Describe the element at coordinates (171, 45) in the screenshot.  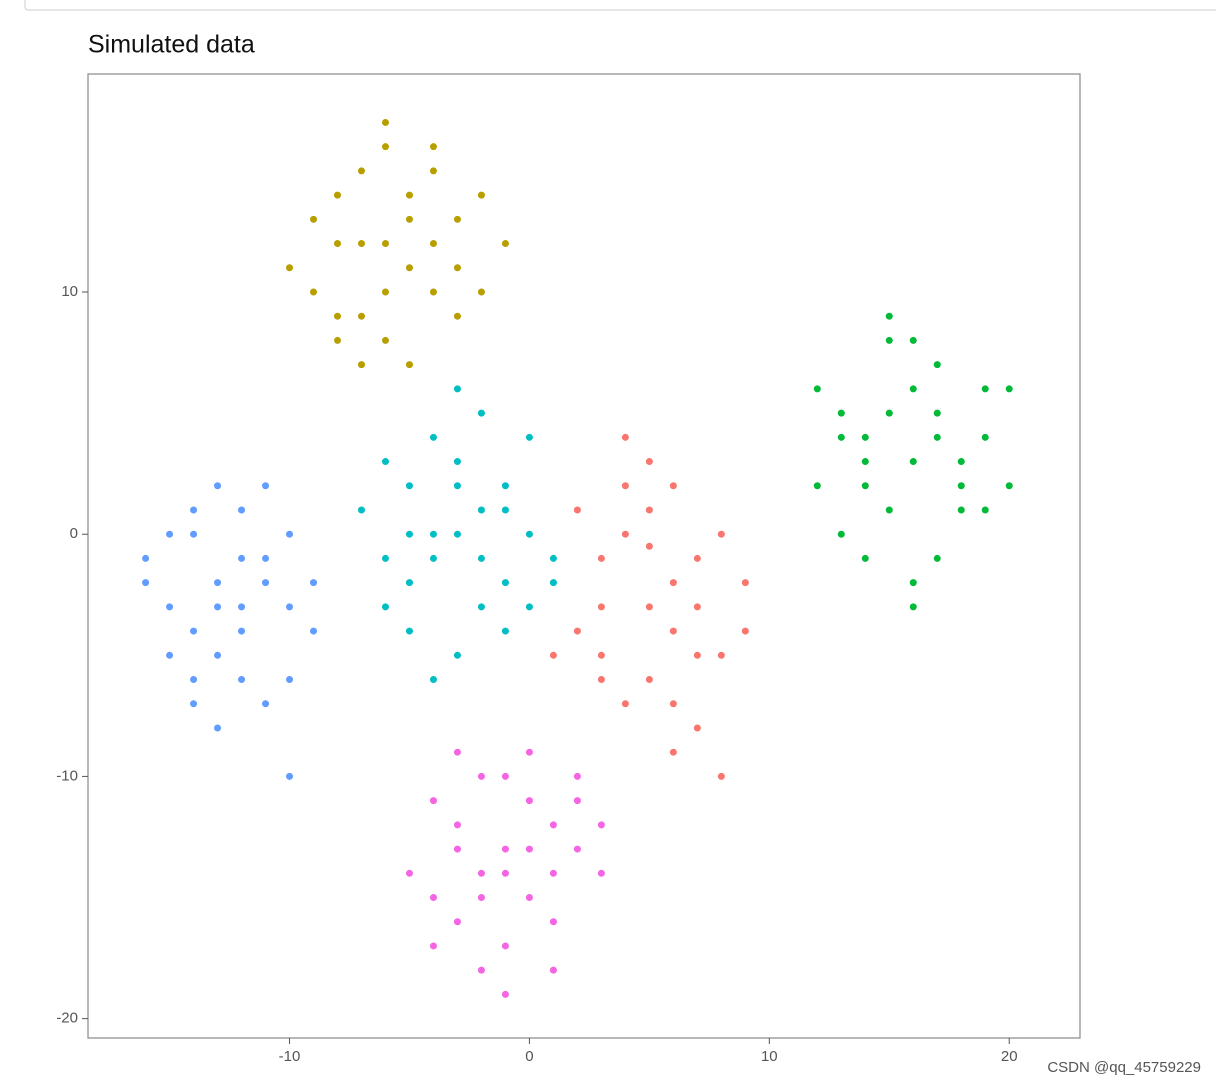
I see `chart-title: Simulated data` at that location.